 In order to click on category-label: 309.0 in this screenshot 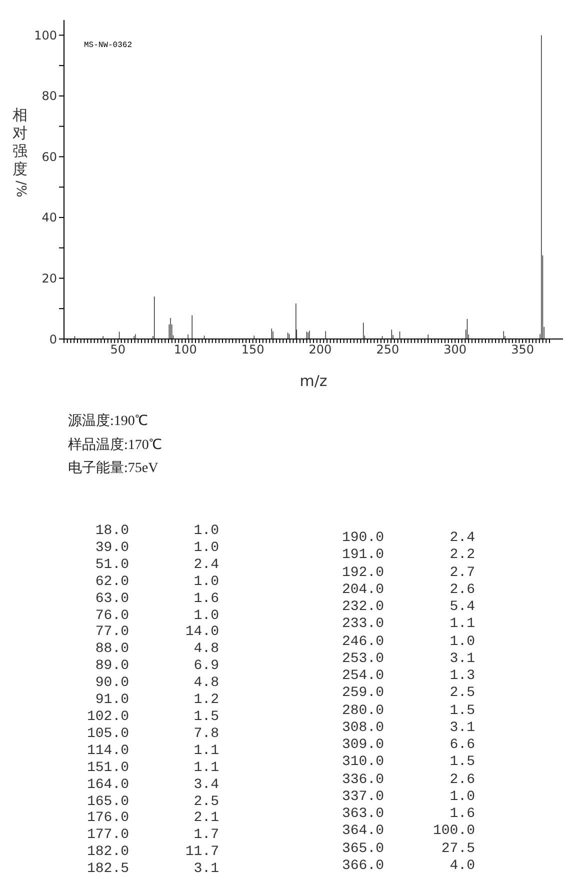, I will do `click(362, 745)`.